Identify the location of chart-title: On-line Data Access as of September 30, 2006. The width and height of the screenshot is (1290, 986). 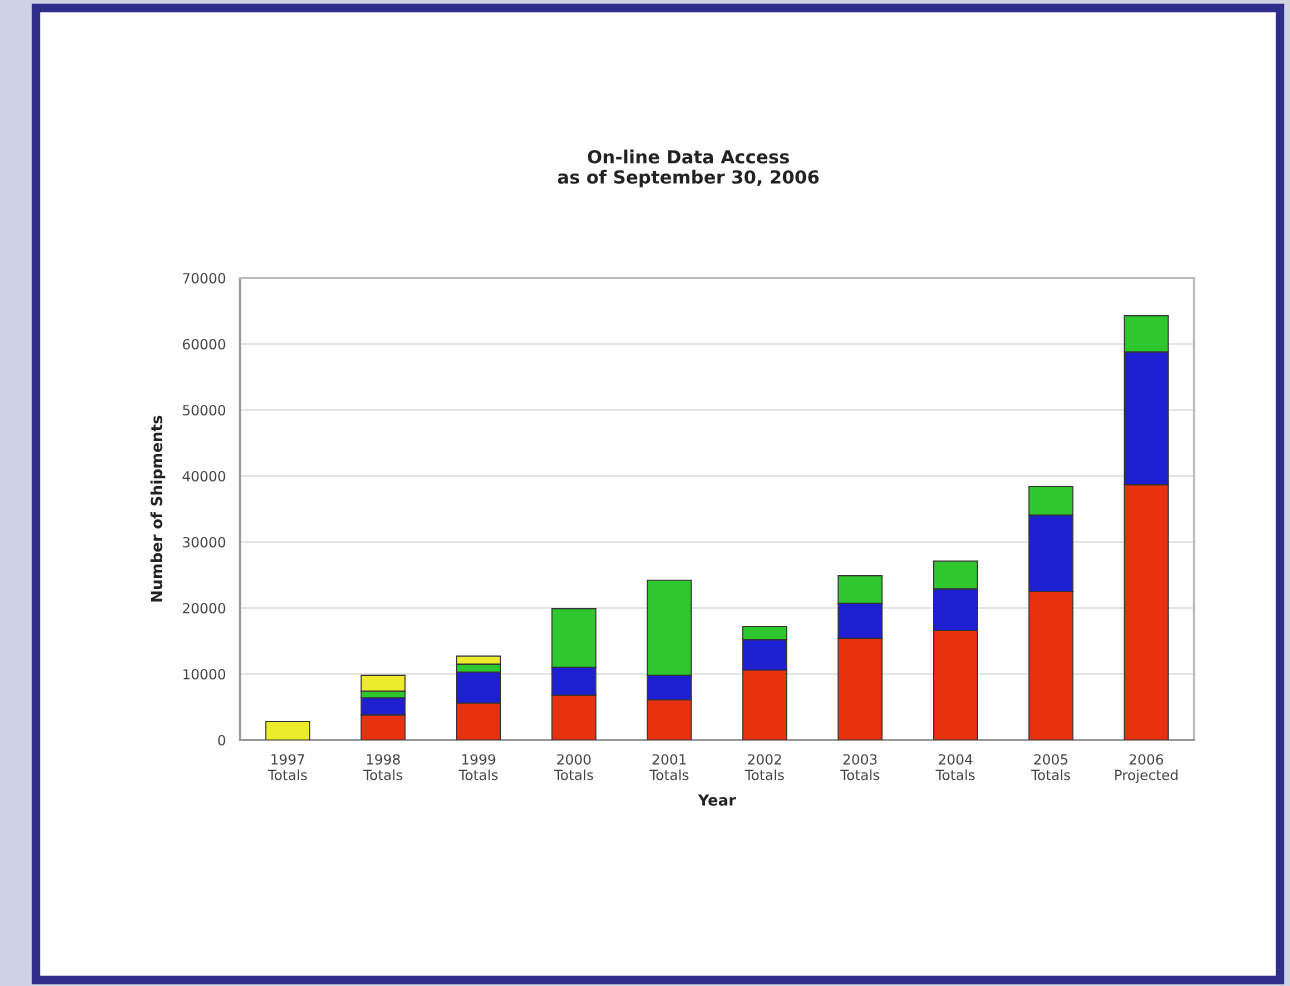
(688, 168).